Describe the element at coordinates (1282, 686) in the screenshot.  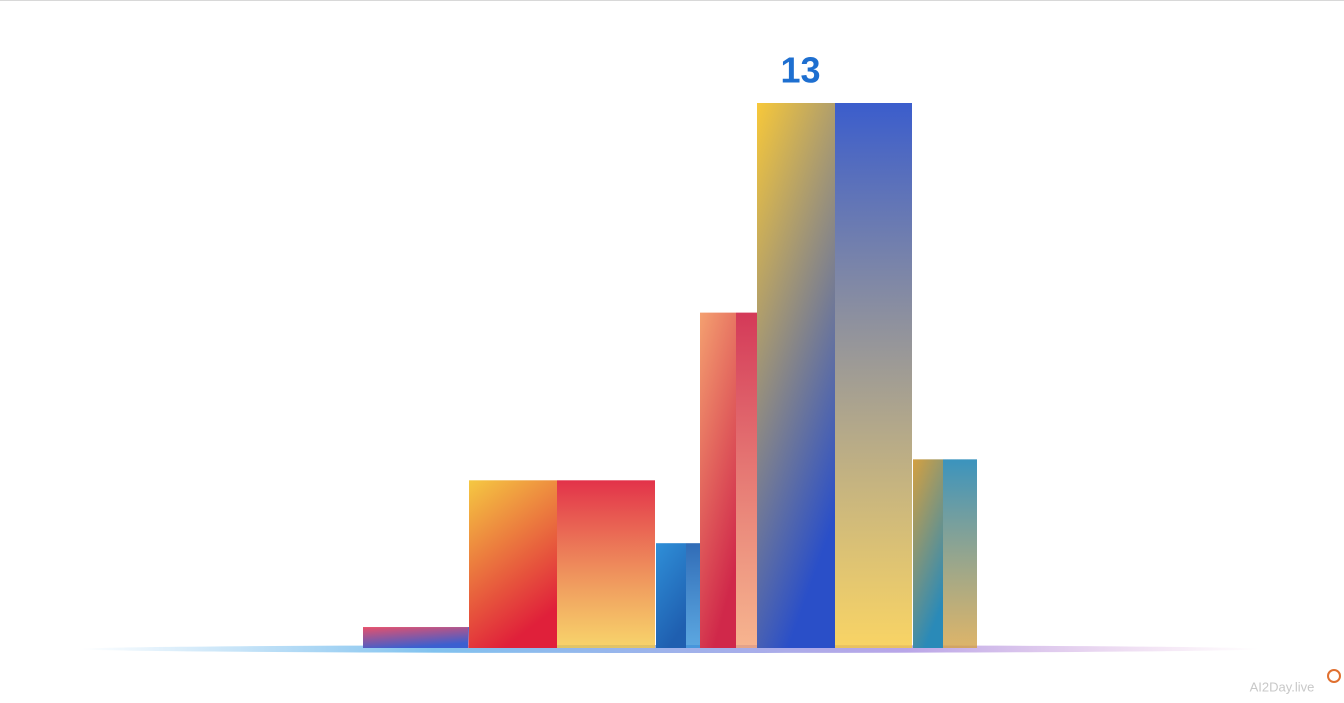
I see `watermark: AI2Day.live` at that location.